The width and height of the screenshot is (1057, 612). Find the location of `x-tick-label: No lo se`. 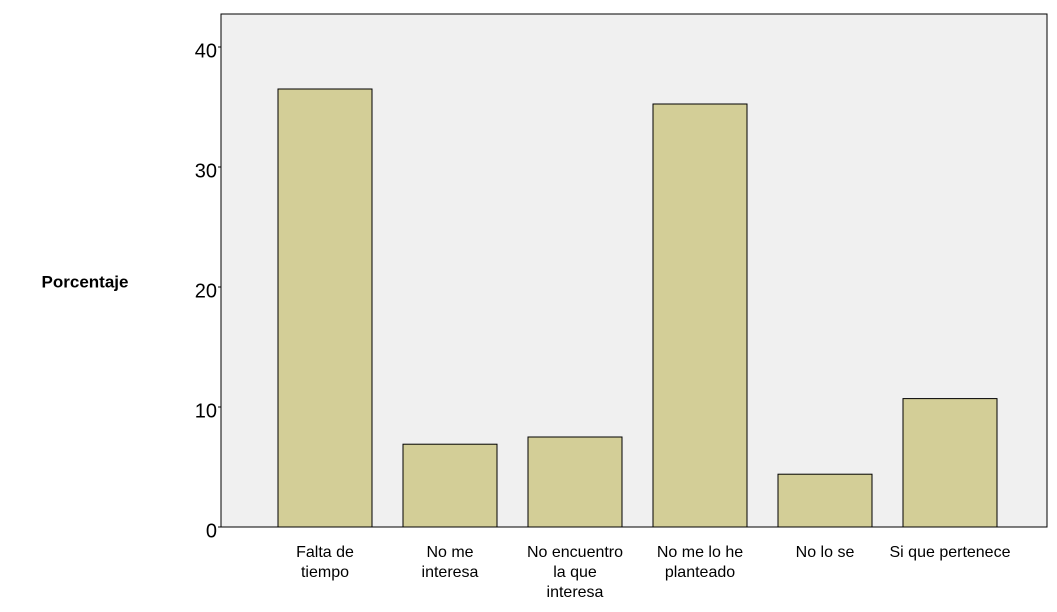

x-tick-label: No lo se is located at coordinates (825, 552).